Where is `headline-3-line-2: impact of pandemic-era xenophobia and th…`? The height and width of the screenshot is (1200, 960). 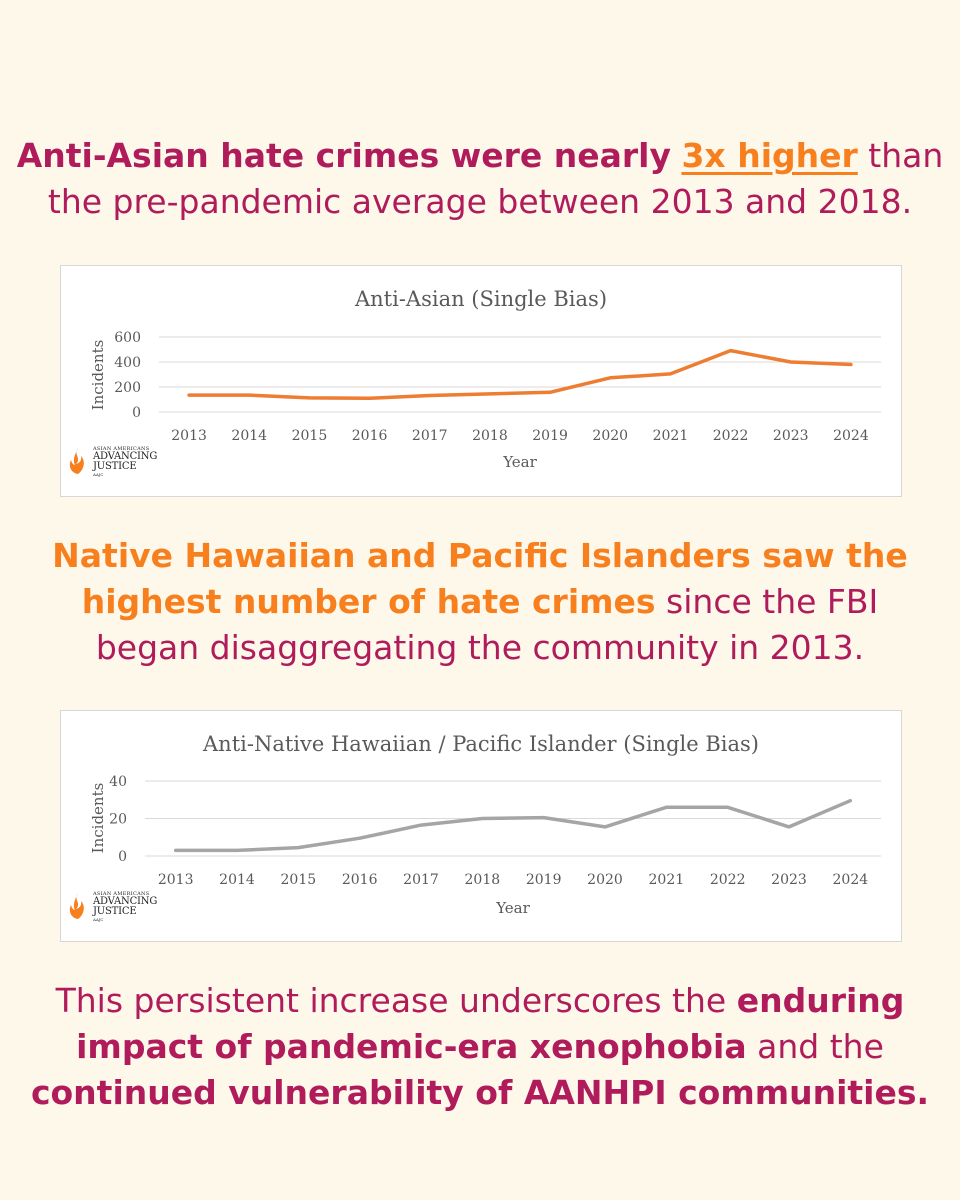 headline-3-line-2: impact of pandemic-era xenophobia and th… is located at coordinates (480, 1047).